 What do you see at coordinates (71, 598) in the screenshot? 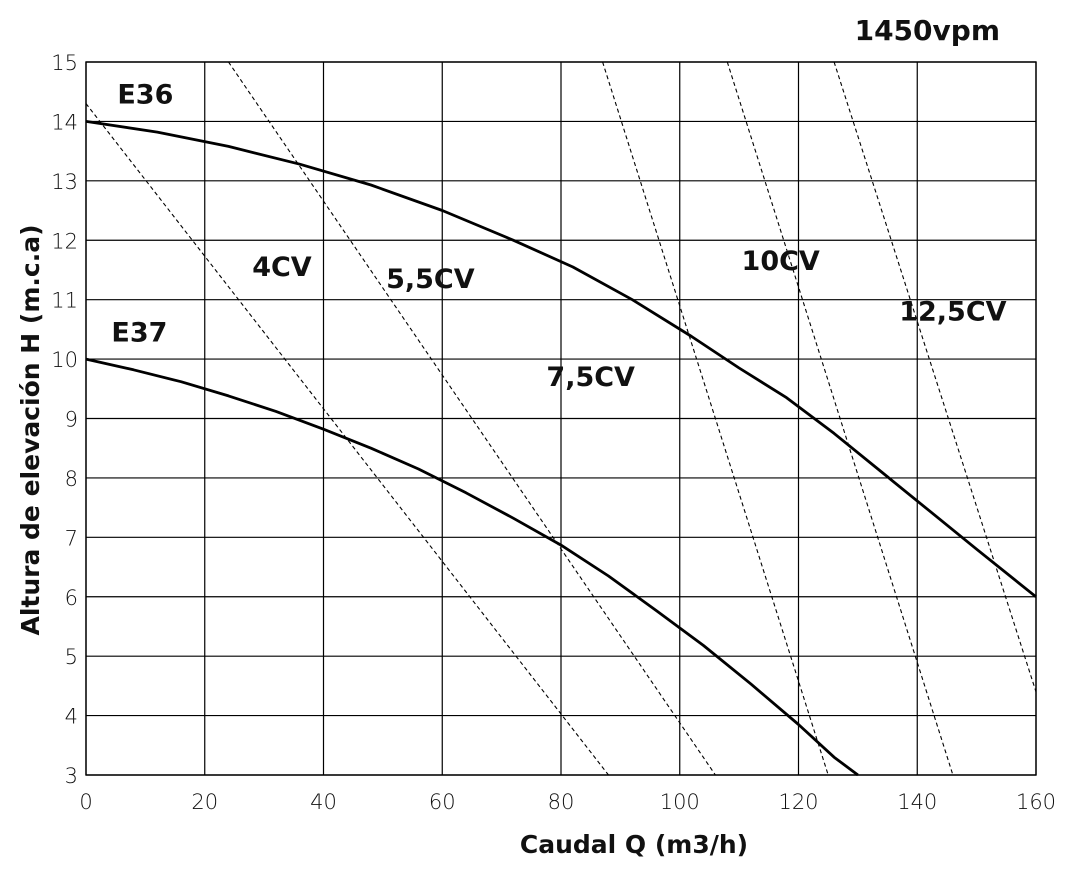
I see `y-tick-label: 6` at bounding box center [71, 598].